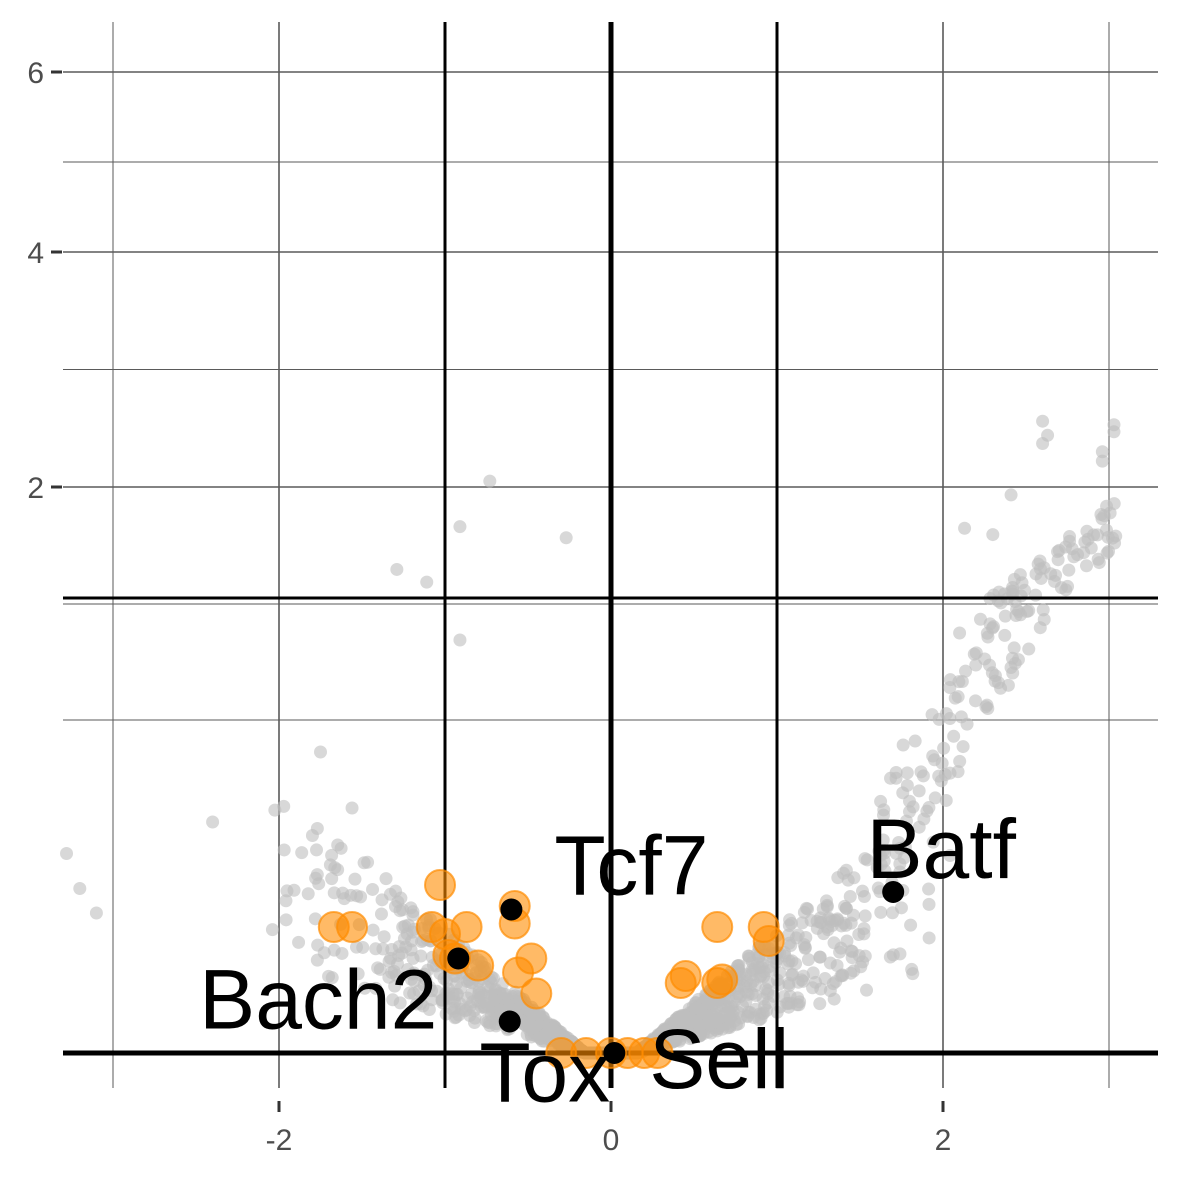  What do you see at coordinates (676, 972) in the screenshot?
I see `labeled-gene-points` at bounding box center [676, 972].